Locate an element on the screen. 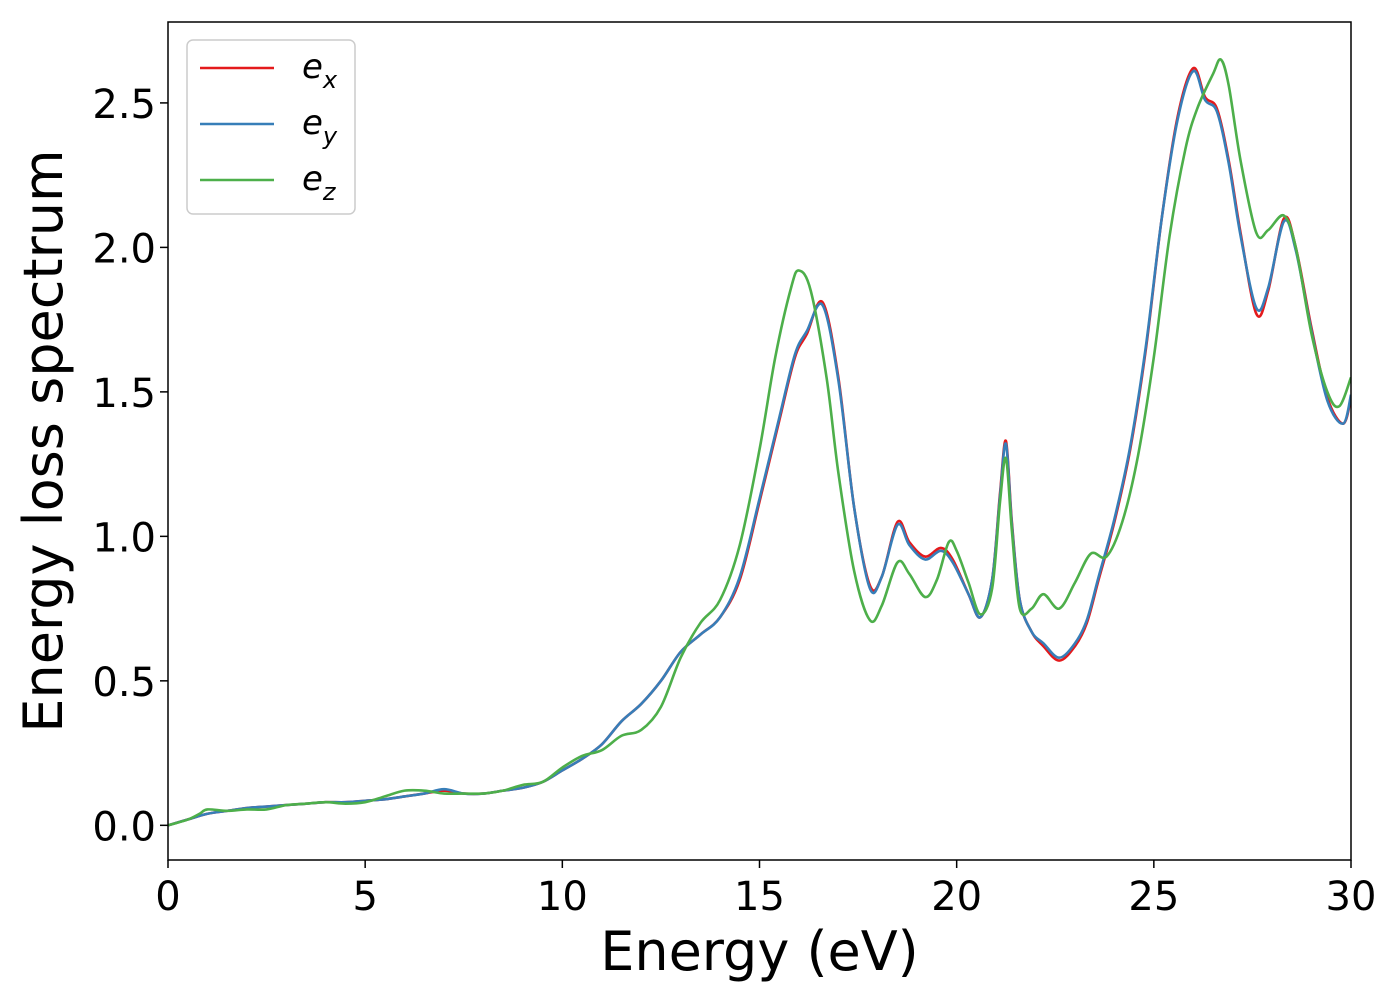 This screenshot has width=1400, height=1000. y-tick-label: 2.5 is located at coordinates (124, 105).